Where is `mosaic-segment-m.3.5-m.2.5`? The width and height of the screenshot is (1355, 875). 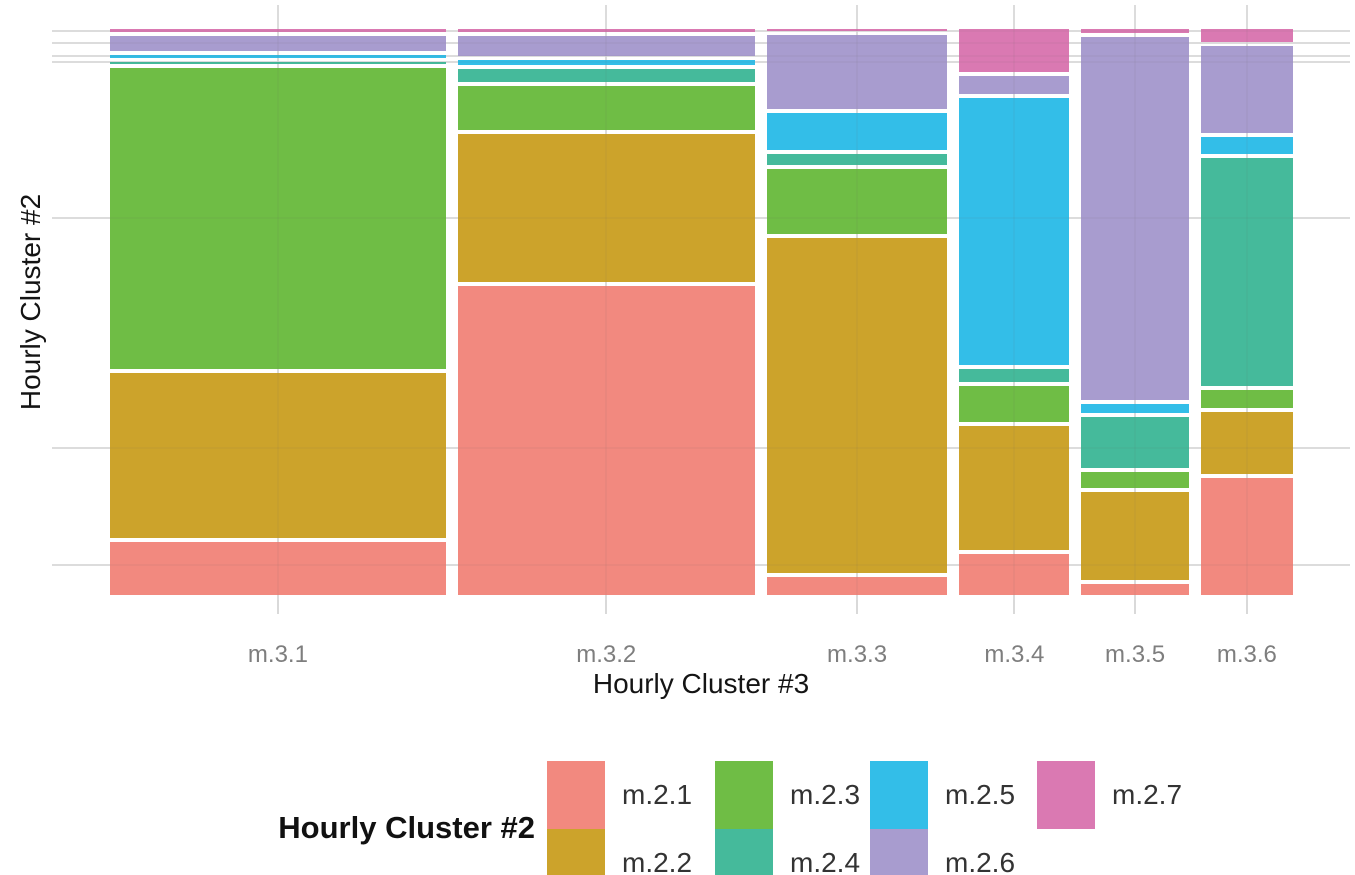
mosaic-segment-m.3.5-m.2.5 is located at coordinates (1135, 408).